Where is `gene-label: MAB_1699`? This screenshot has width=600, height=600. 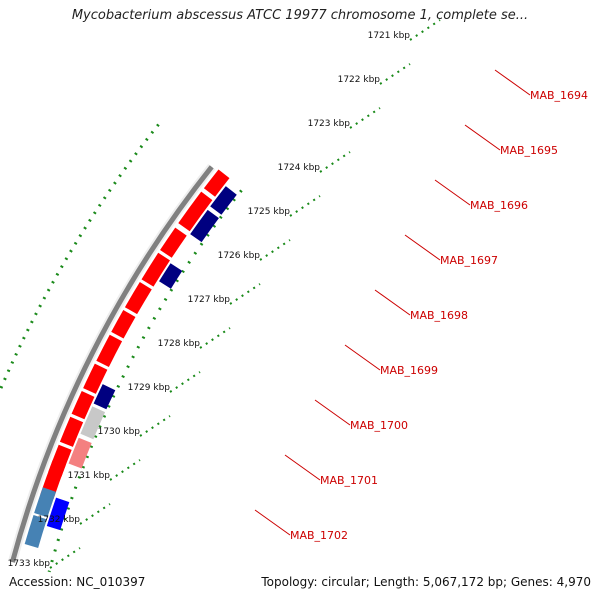
gene-label: MAB_1699 is located at coordinates (409, 370).